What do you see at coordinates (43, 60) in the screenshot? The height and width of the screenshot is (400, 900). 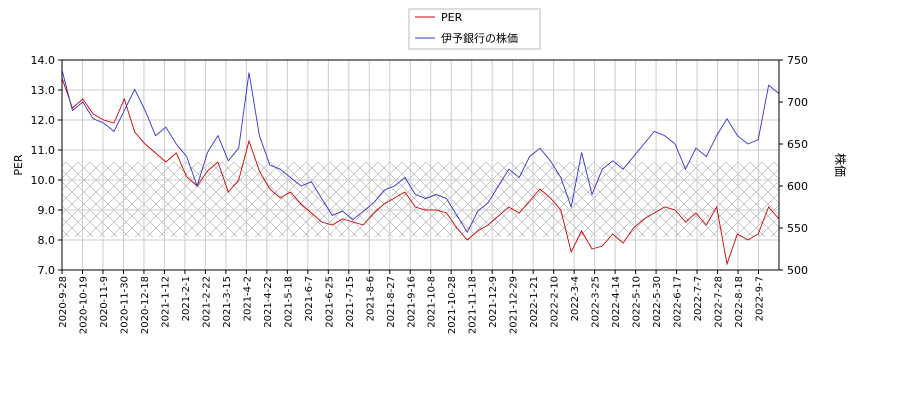 I see `y-tick-label: 14.0` at bounding box center [43, 60].